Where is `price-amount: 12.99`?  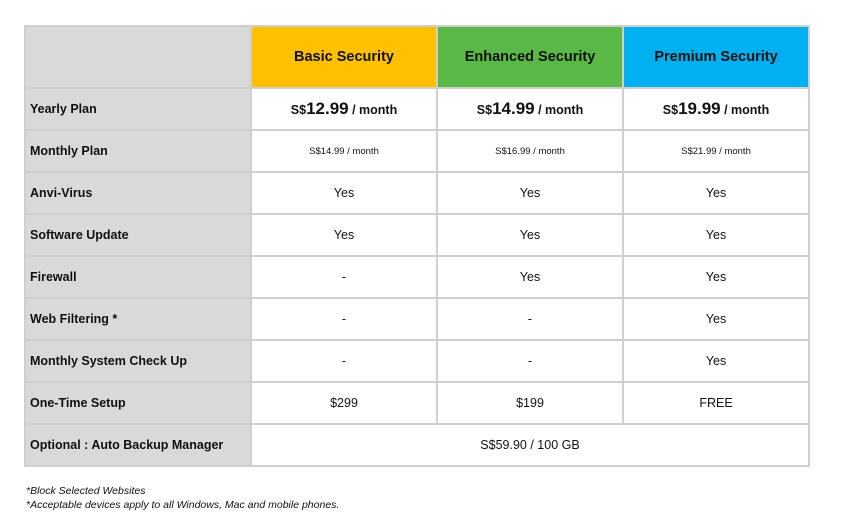
price-amount: 12.99 is located at coordinates (327, 108).